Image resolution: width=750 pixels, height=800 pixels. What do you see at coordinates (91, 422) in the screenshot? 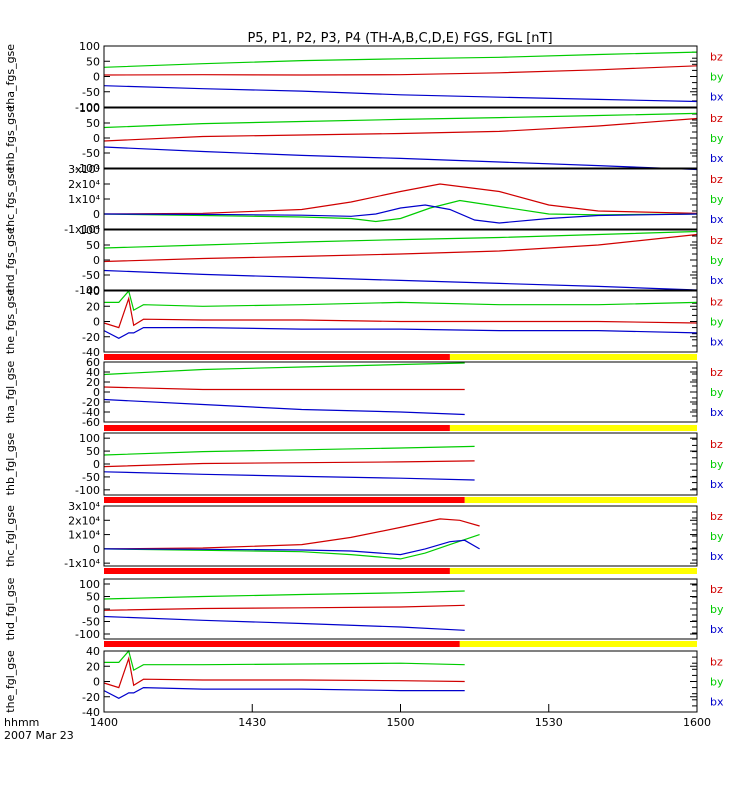
I see `y-tick-label: -60` at bounding box center [91, 422].